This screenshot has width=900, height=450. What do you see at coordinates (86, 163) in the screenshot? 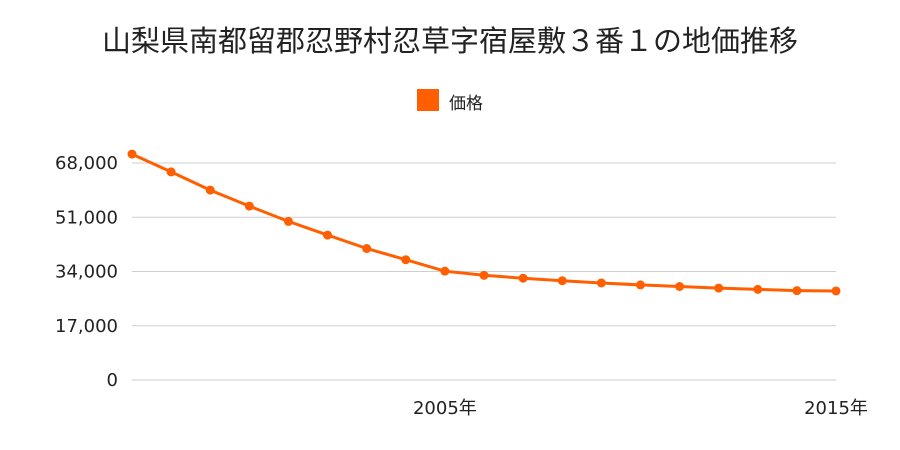
I see `y-tick-label: 68,000` at bounding box center [86, 163].